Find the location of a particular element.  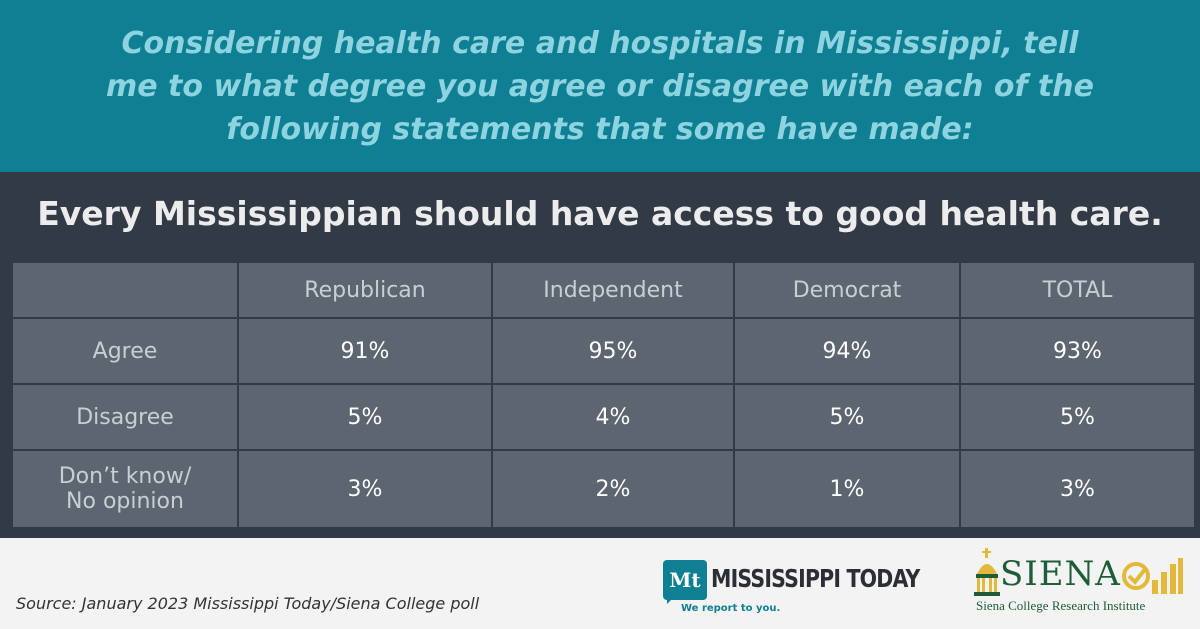

table-cell: 2% is located at coordinates (613, 489).